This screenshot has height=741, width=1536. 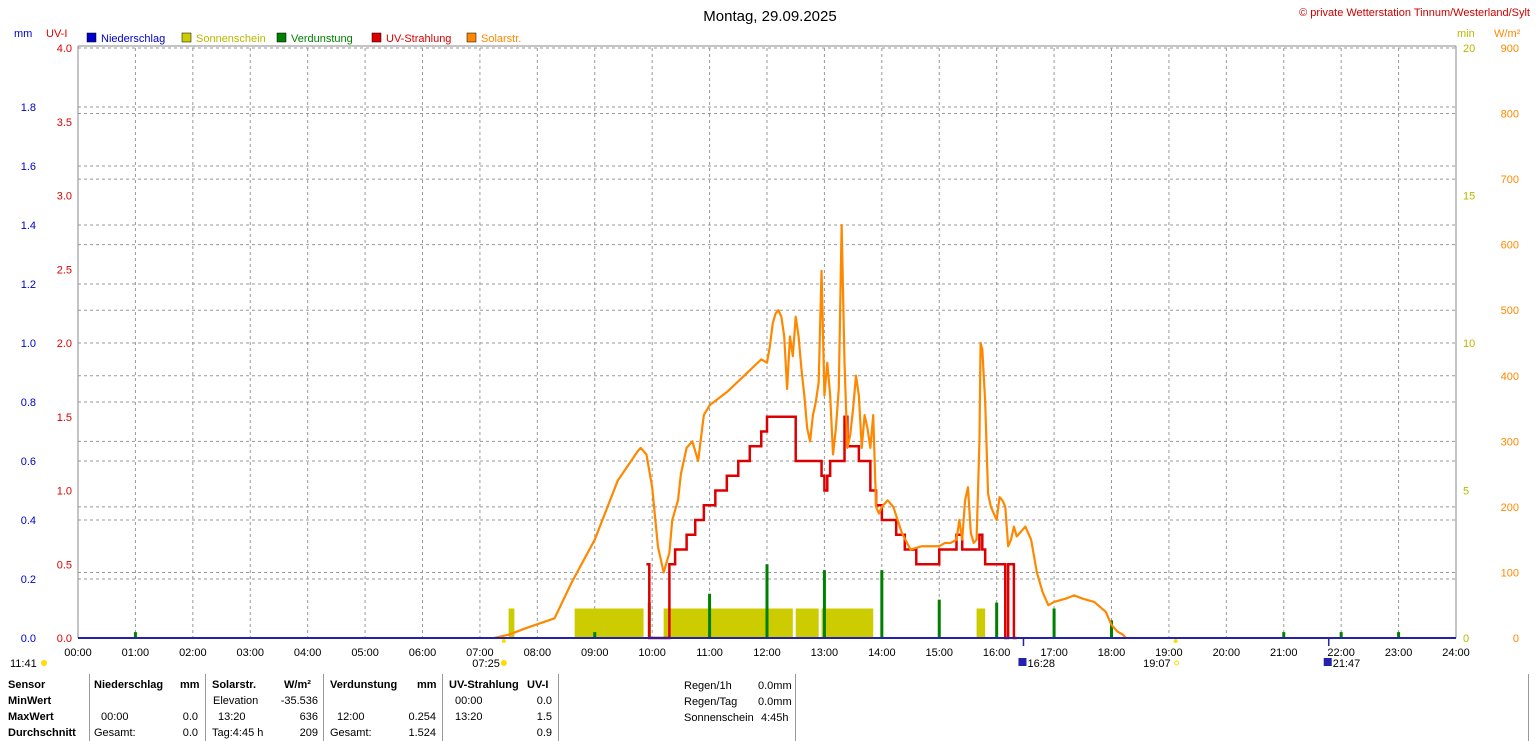 I want to click on legend-sunshine: Sonnenschein, so click(x=231, y=39).